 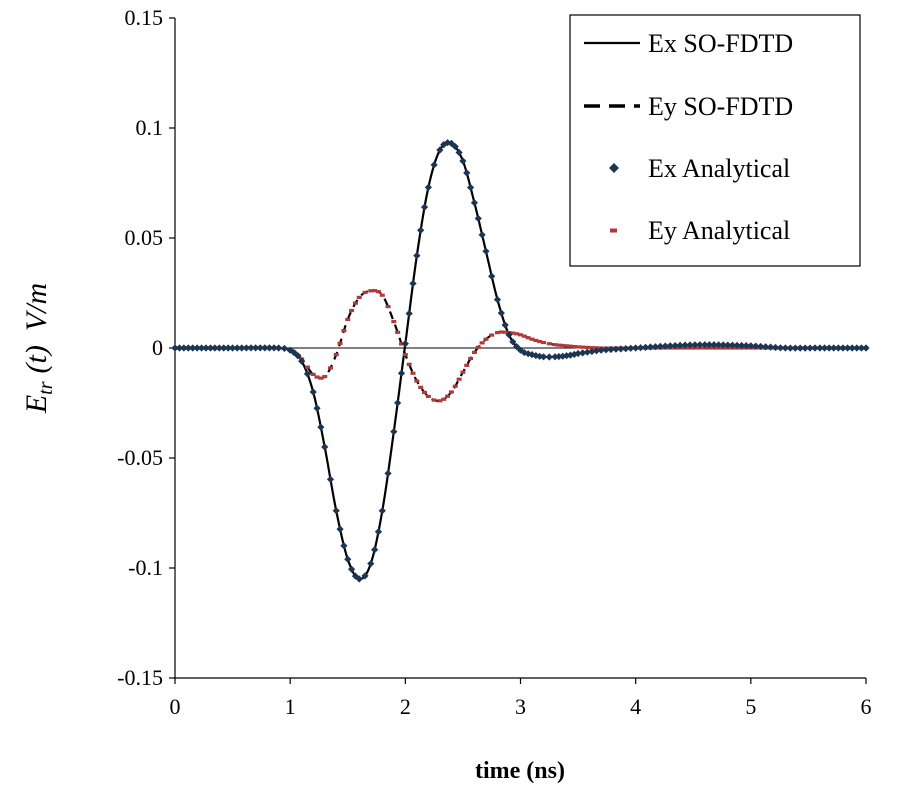 What do you see at coordinates (144, 237) in the screenshot?
I see `y-tick-label: 0.05` at bounding box center [144, 237].